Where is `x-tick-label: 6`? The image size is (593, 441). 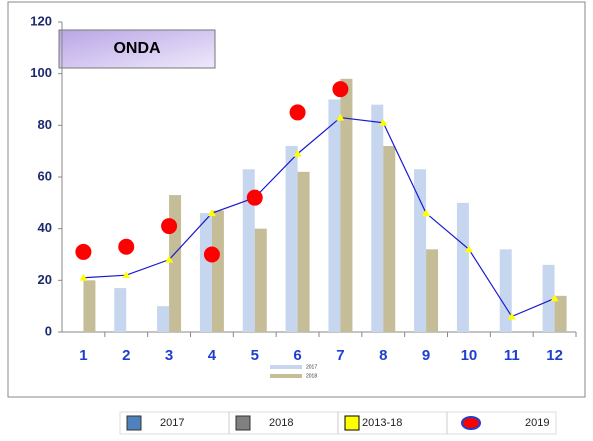
x-tick-label: 6 is located at coordinates (297, 355).